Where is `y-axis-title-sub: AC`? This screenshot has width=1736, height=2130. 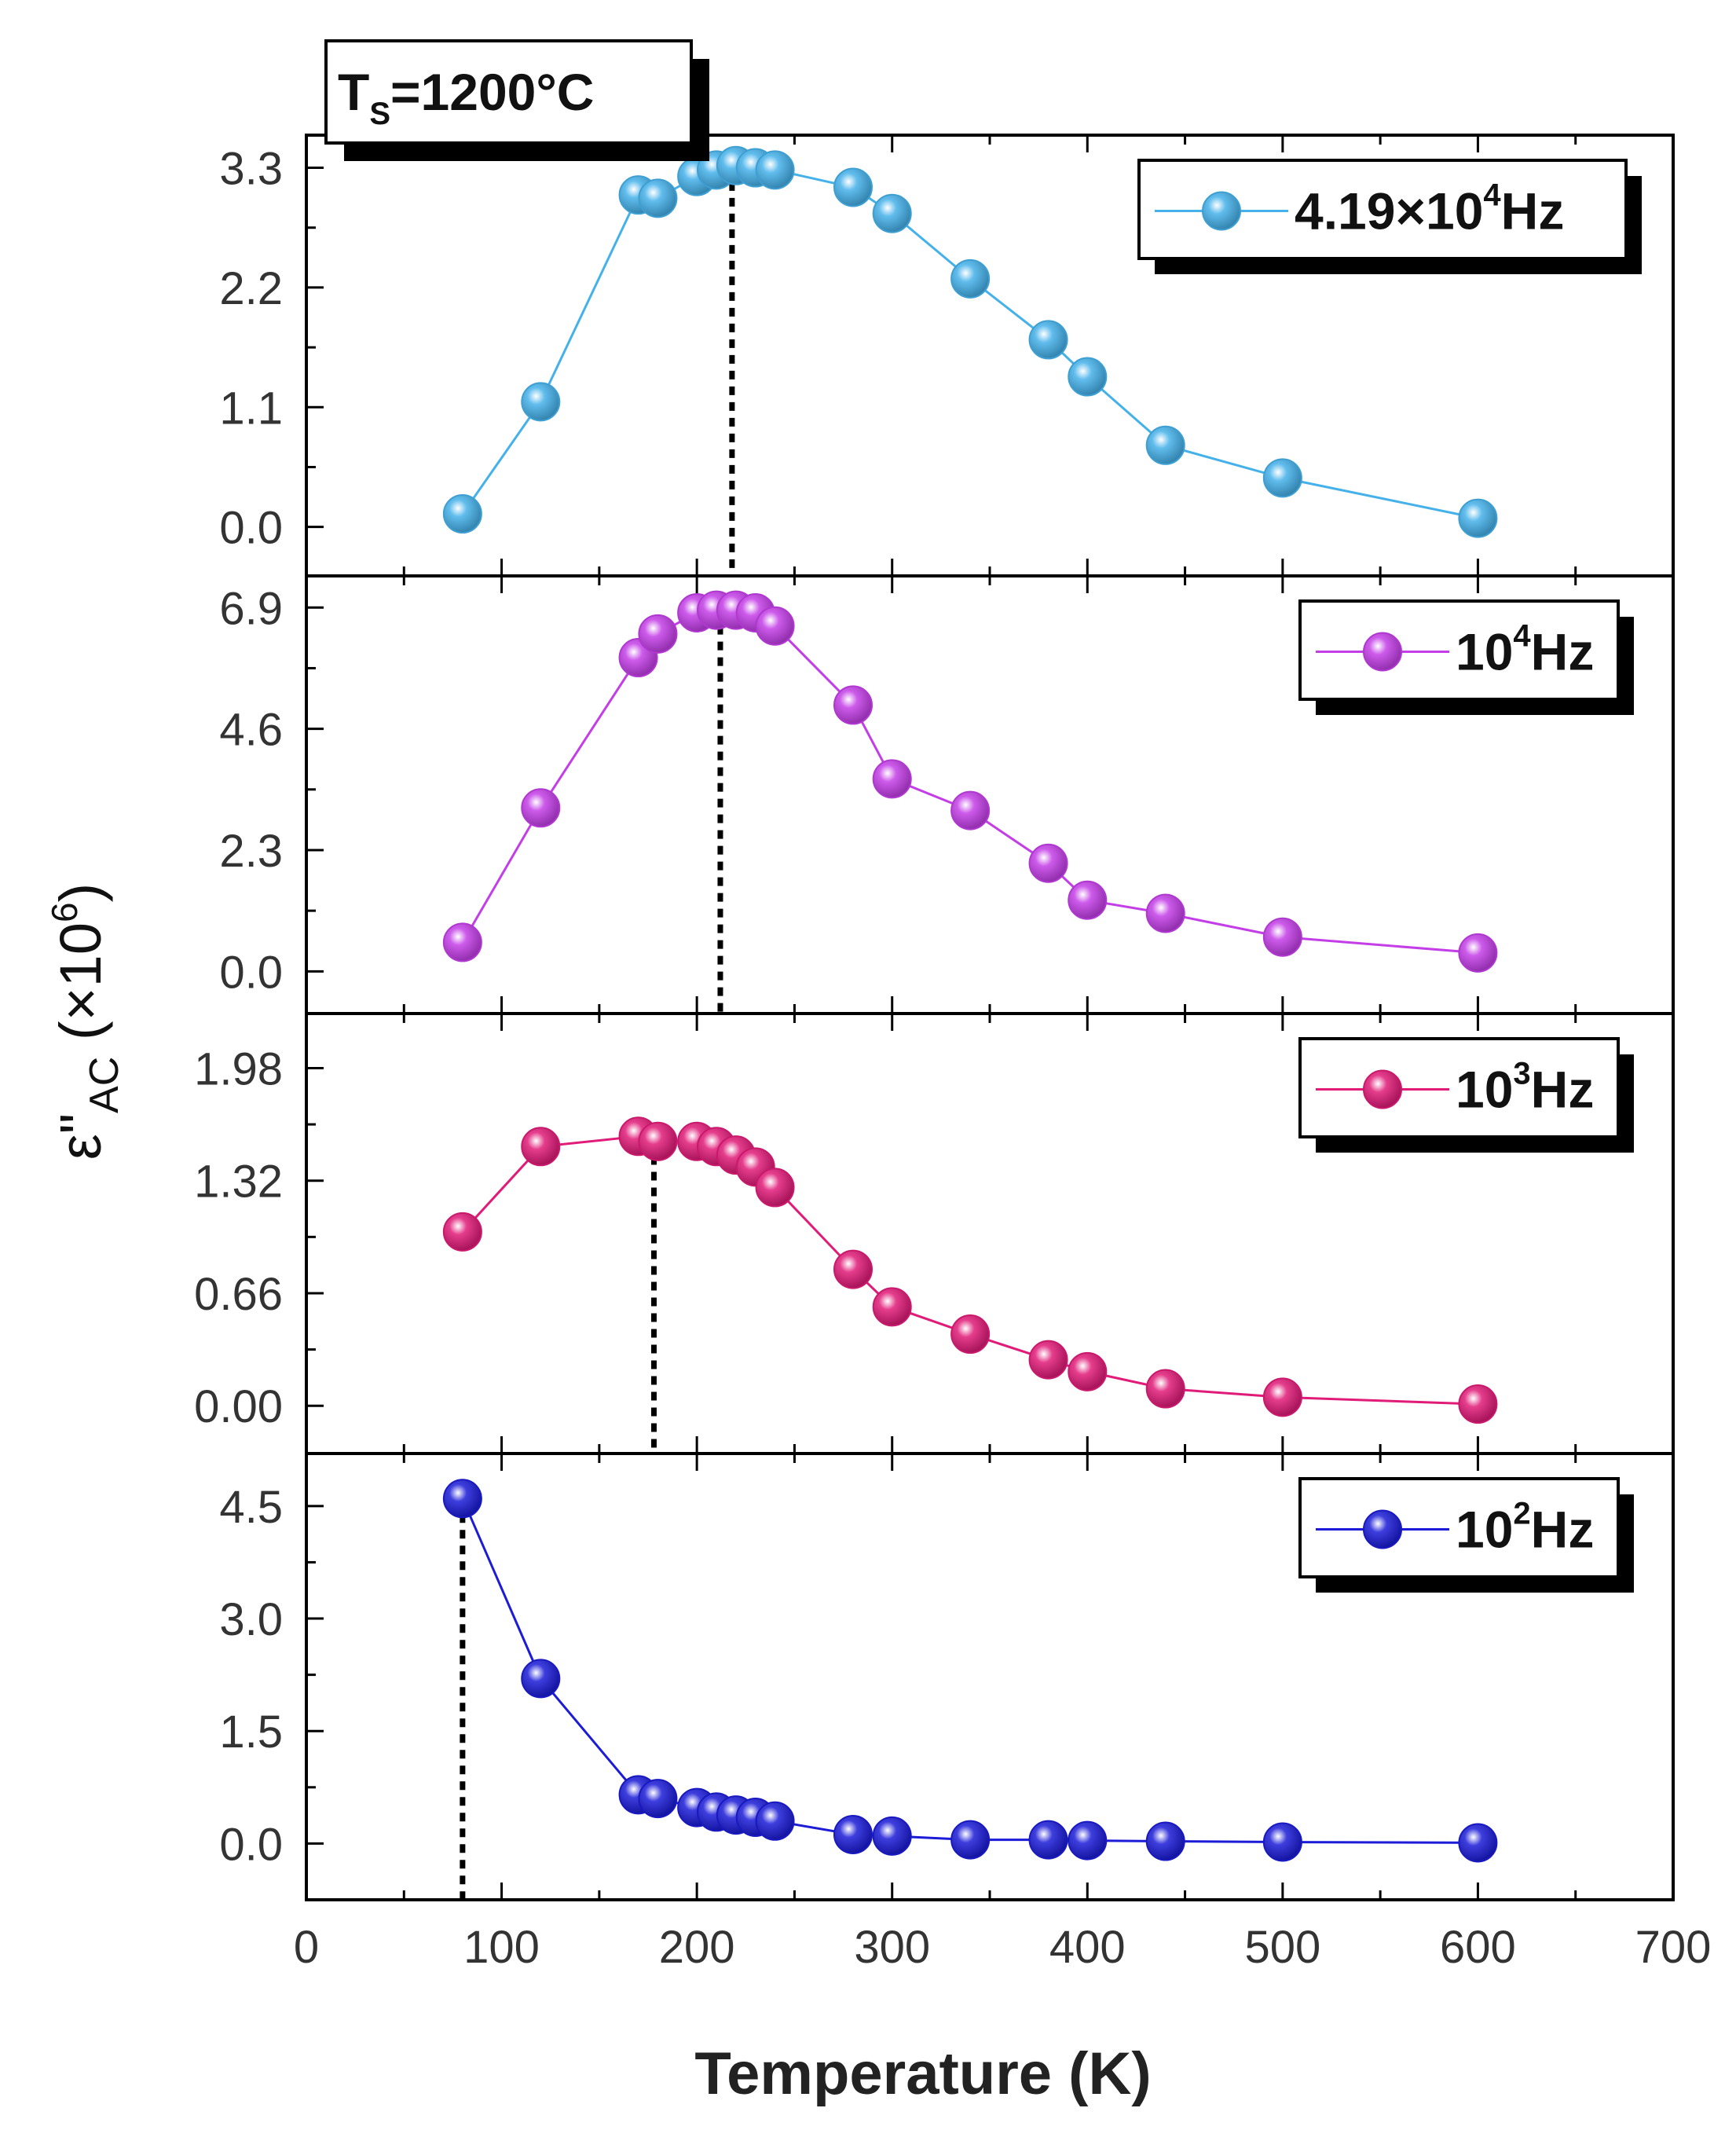 y-axis-title-sub: AC is located at coordinates (104, 1085).